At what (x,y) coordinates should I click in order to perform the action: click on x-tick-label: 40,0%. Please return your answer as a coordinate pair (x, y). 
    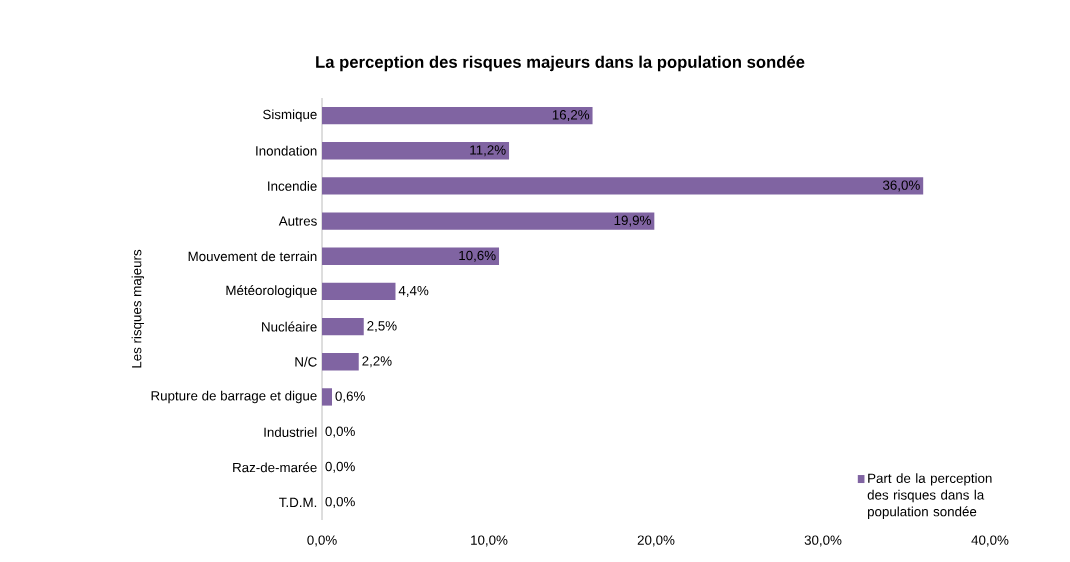
    Looking at the image, I should click on (990, 541).